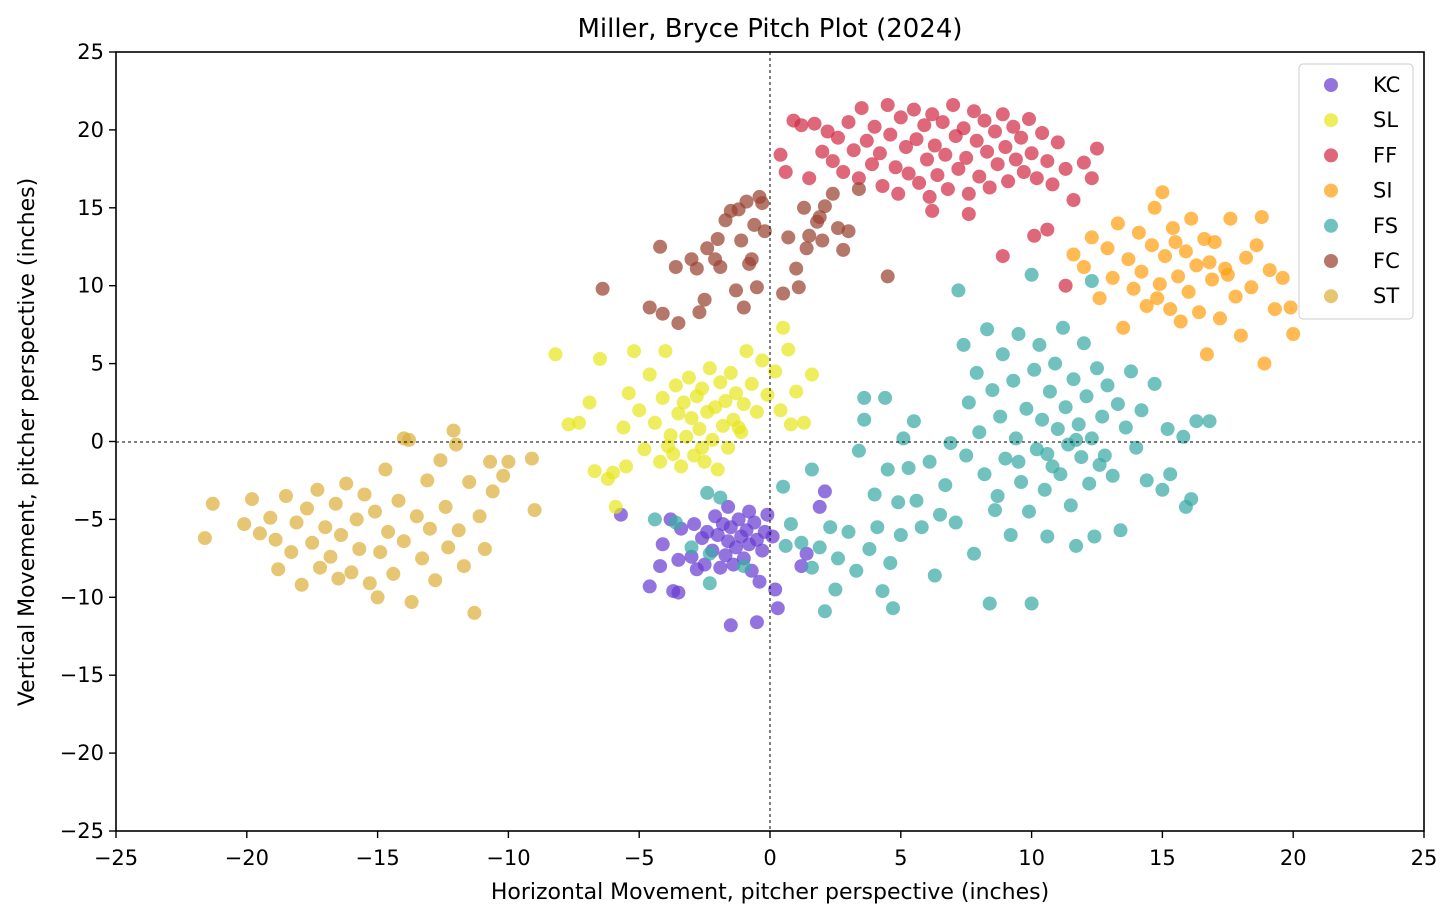 This screenshot has height=922, width=1456. Describe the element at coordinates (508, 858) in the screenshot. I see `x-tick-label: −10` at that location.